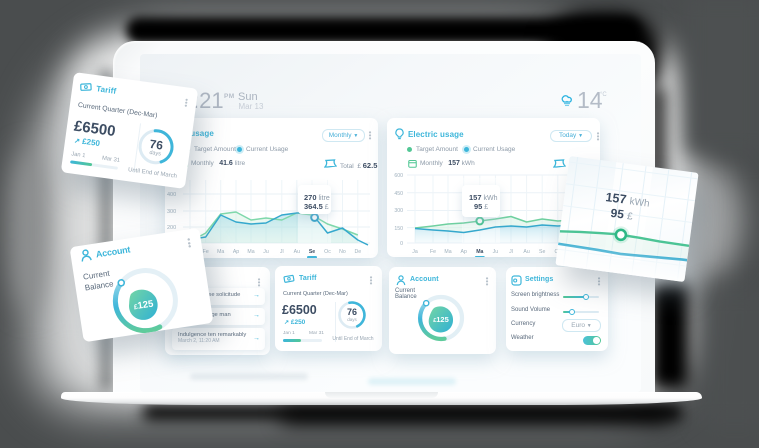 The height and width of the screenshot is (448, 759). Describe the element at coordinates (398, 194) in the screenshot. I see `svg-text: 450` at that location.